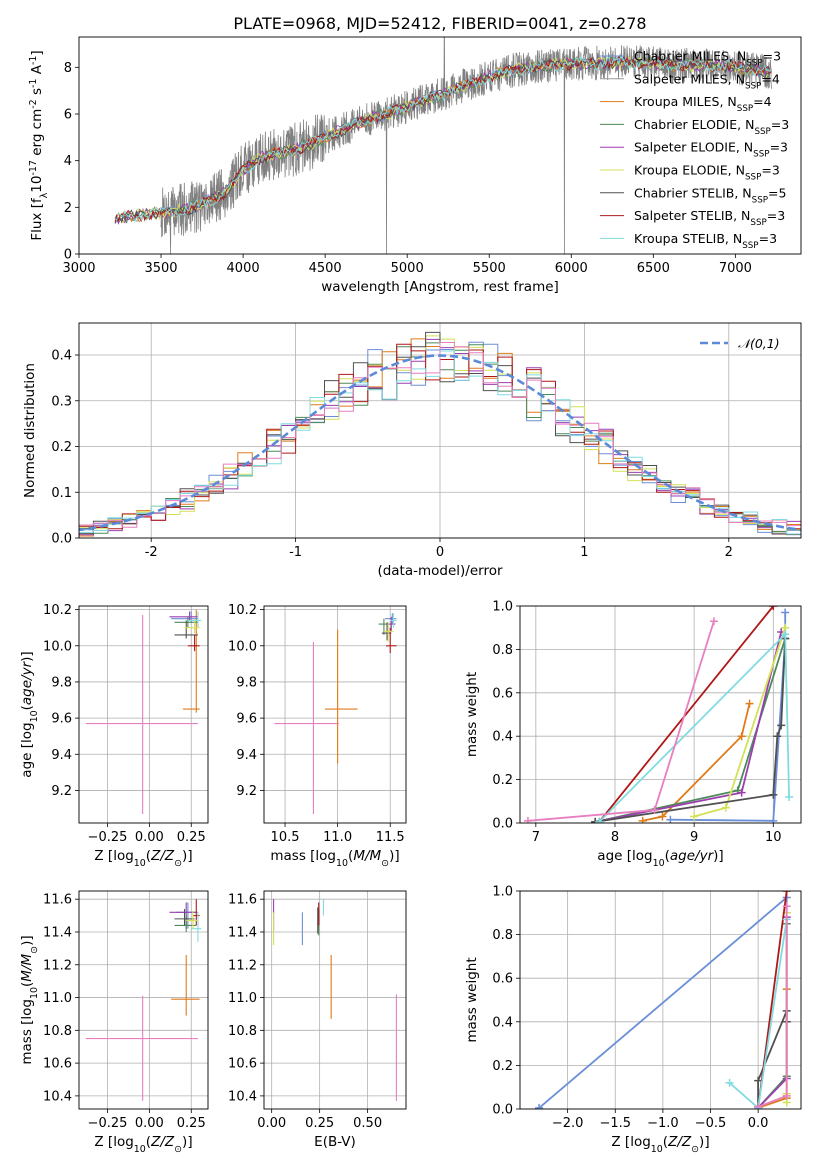 The width and height of the screenshot is (819, 1170). I want to click on x-tick-label: 7000, so click(735, 268).